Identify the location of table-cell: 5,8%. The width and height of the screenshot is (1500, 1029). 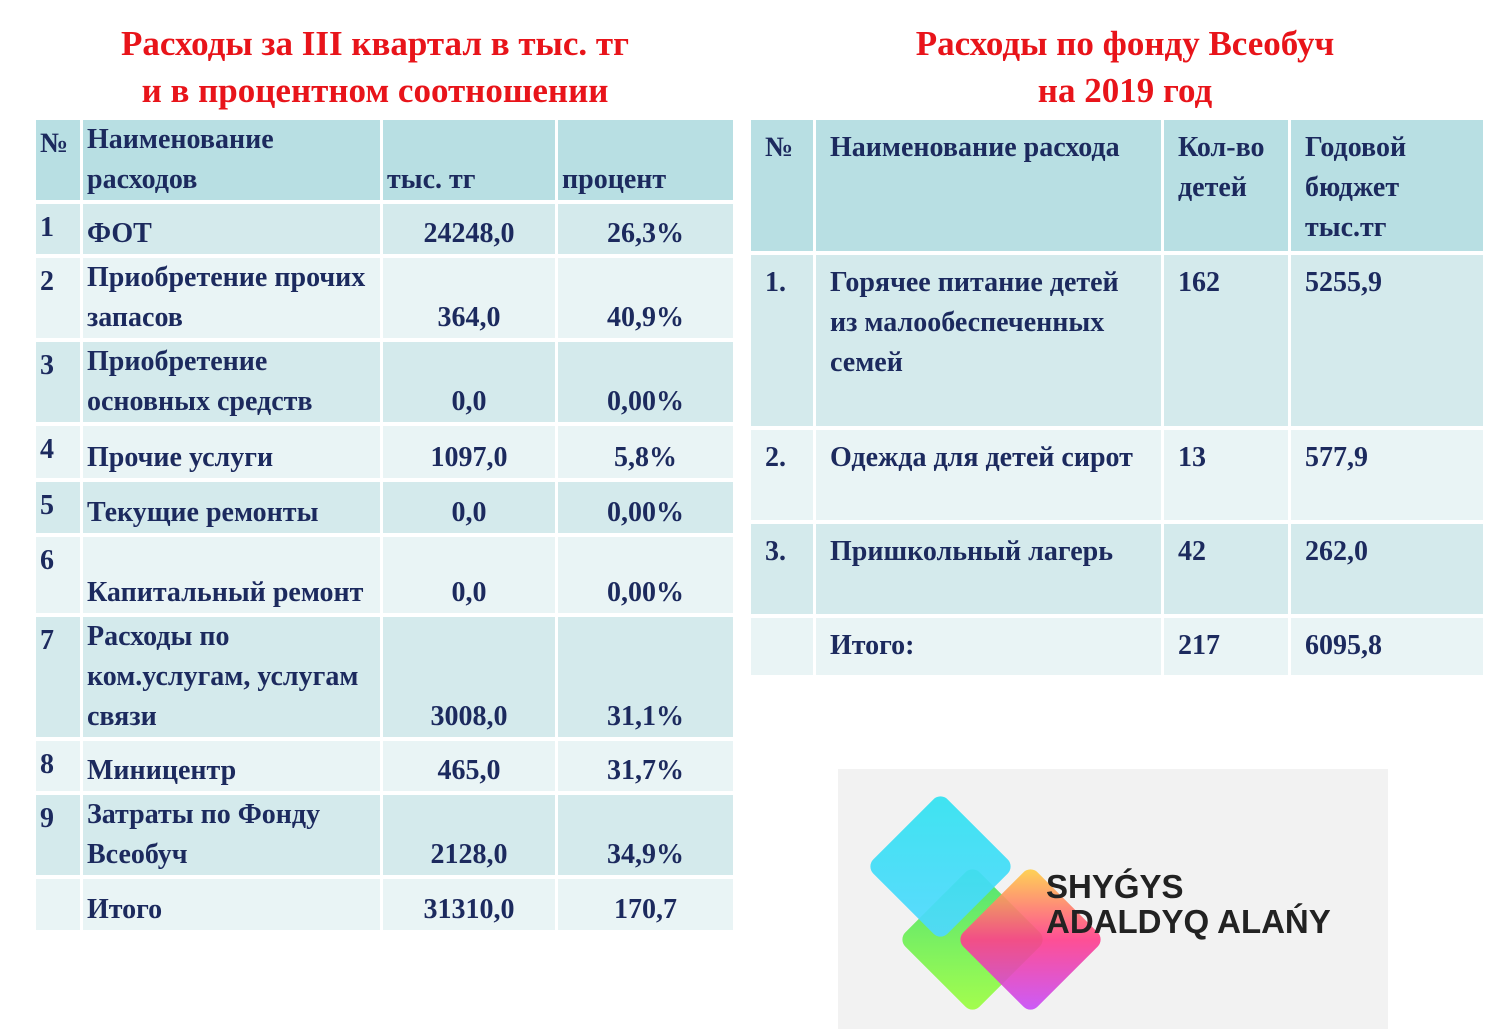
(645, 452).